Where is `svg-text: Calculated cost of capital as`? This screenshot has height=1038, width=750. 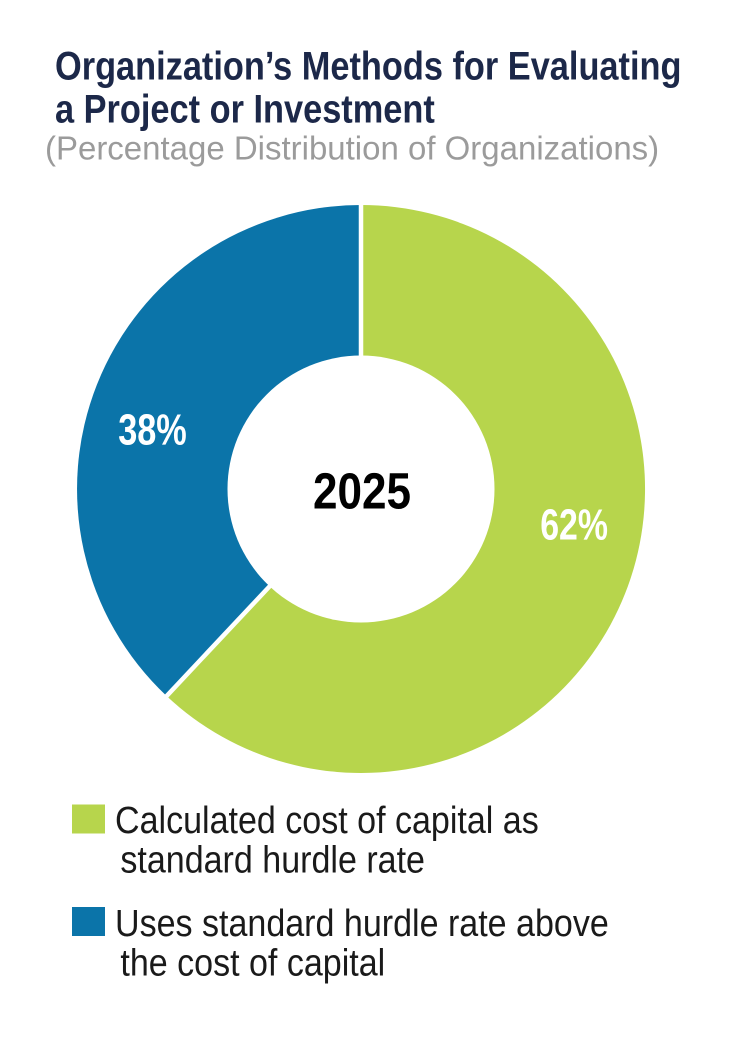
svg-text: Calculated cost of capital as is located at coordinates (327, 819).